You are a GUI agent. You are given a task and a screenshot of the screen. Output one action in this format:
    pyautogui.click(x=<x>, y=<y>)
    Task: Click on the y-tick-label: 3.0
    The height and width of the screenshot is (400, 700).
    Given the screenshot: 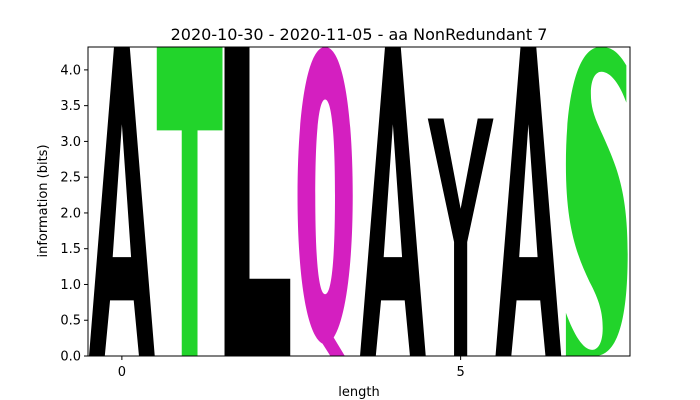 What is the action you would take?
    pyautogui.click(x=70, y=142)
    